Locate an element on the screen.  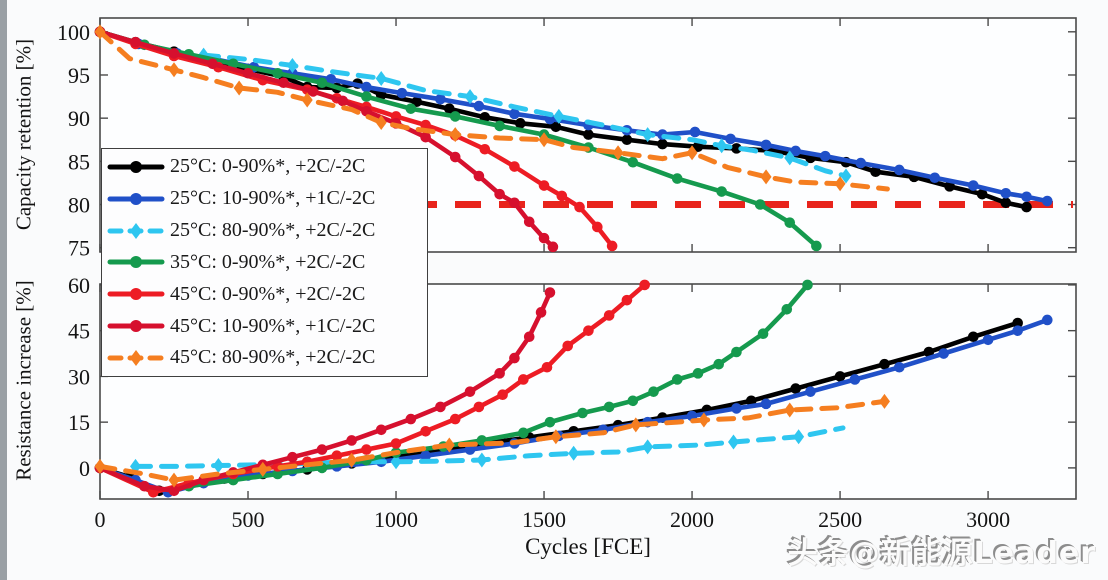
y-tick-label-resistance: 45 is located at coordinates (79, 331).